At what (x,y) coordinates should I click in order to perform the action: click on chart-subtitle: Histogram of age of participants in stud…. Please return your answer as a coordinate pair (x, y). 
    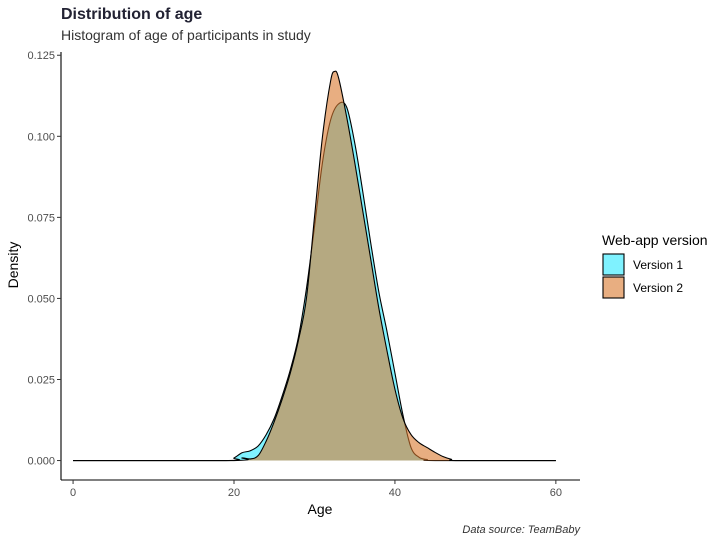
    Looking at the image, I should click on (186, 35).